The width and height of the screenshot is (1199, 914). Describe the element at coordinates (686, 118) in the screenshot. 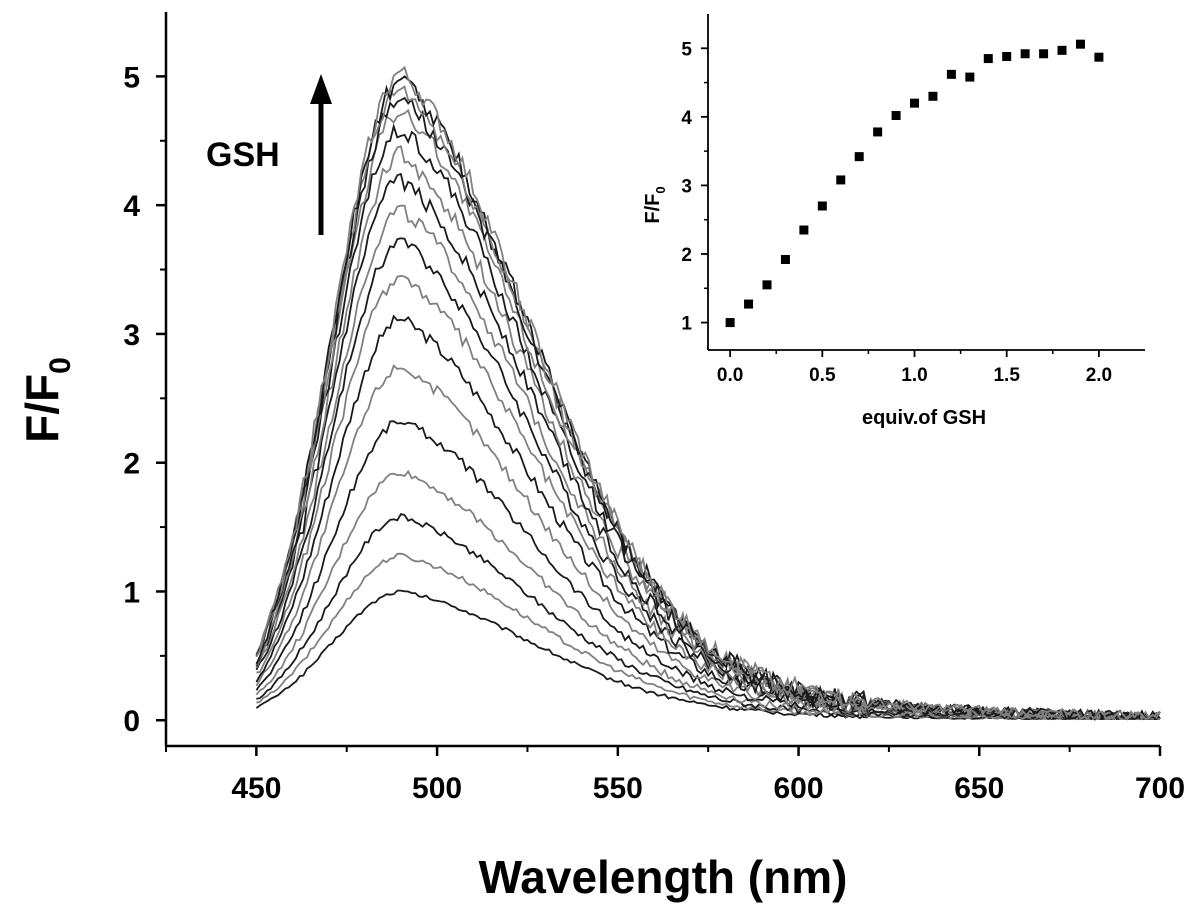

I see `inset-y-tick-label: 4` at that location.